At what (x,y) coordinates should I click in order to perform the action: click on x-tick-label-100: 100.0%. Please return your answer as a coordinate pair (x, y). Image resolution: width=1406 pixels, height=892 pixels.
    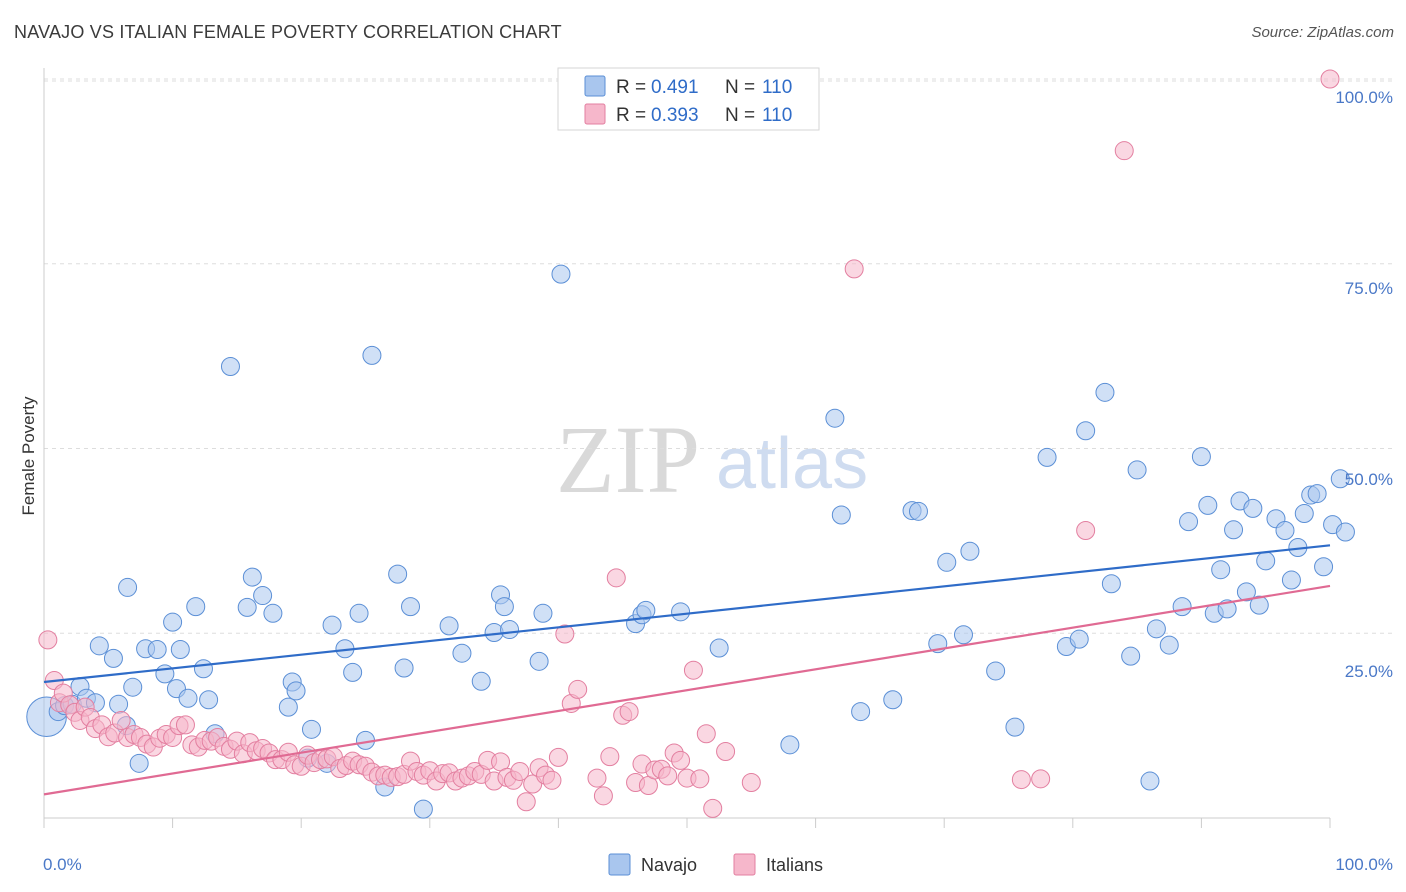
    Looking at the image, I should click on (1364, 864).